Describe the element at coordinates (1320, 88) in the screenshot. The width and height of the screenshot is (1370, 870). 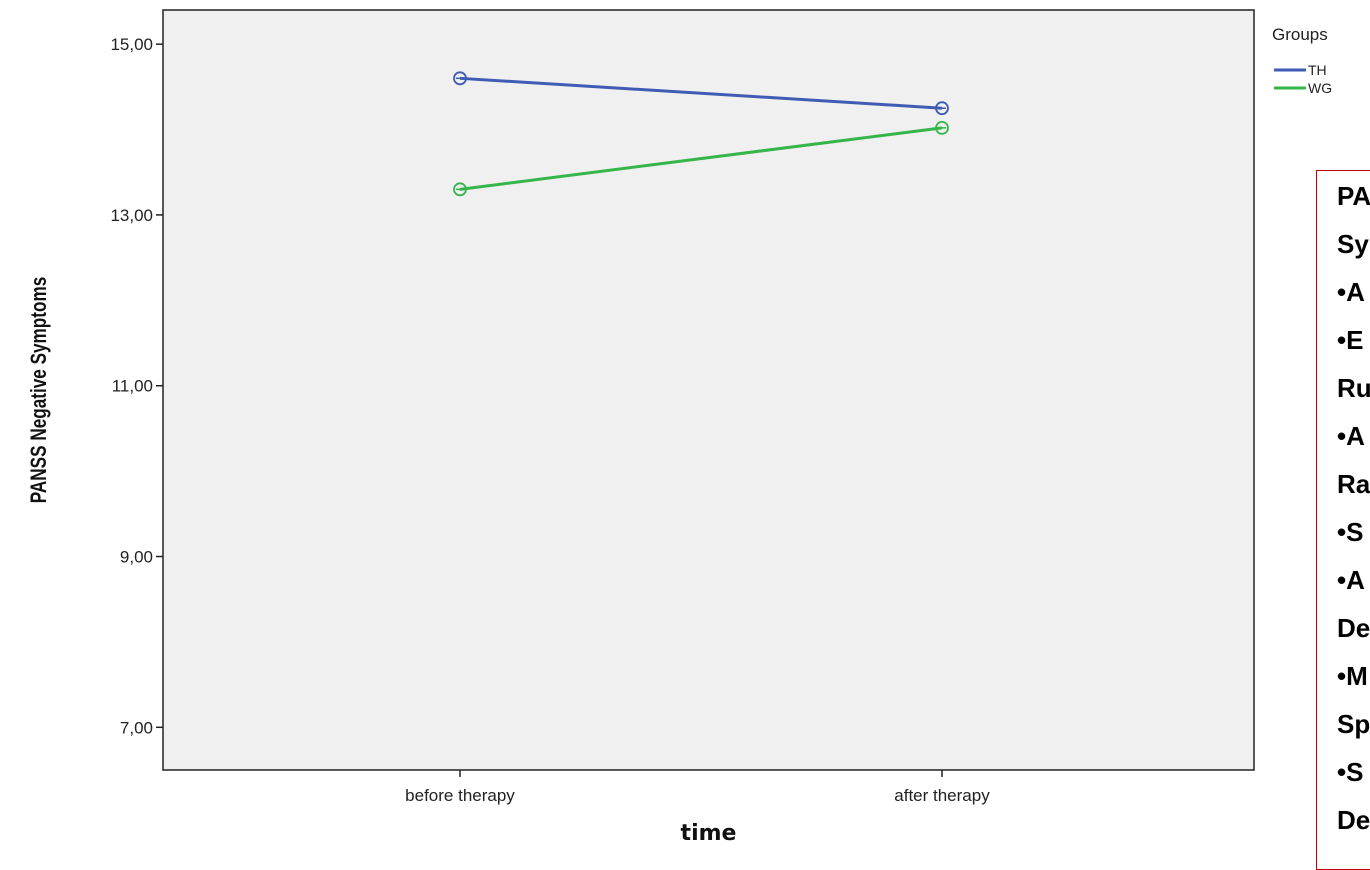
I see `legend-label-wg: WG` at that location.